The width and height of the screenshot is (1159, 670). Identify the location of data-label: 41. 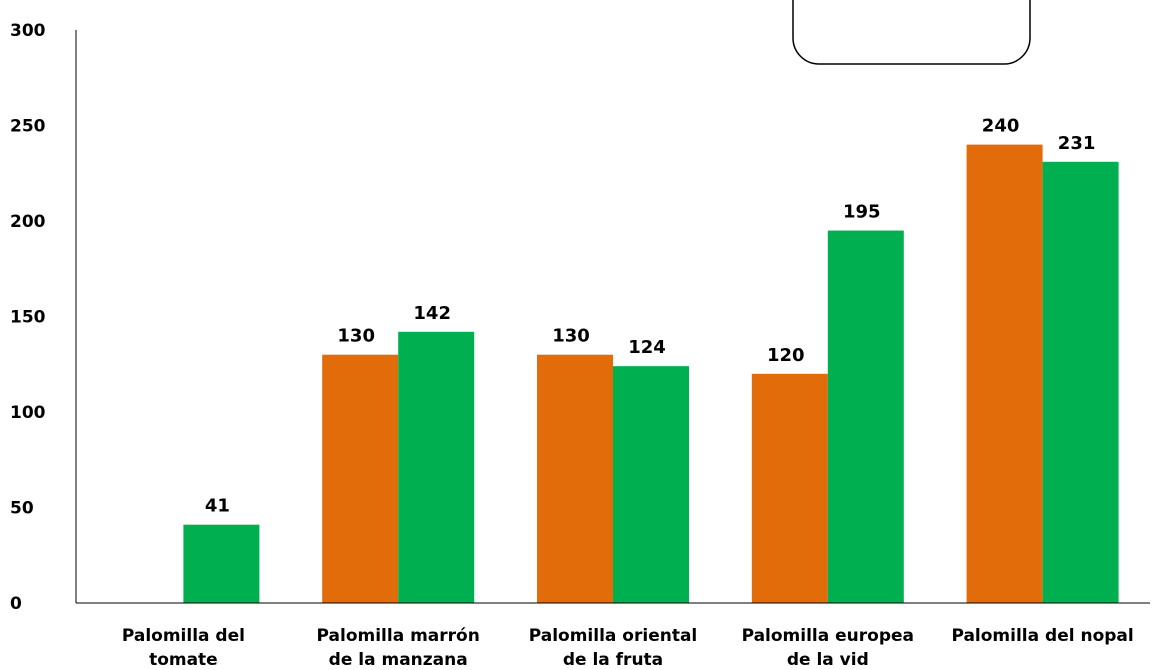
(217, 506).